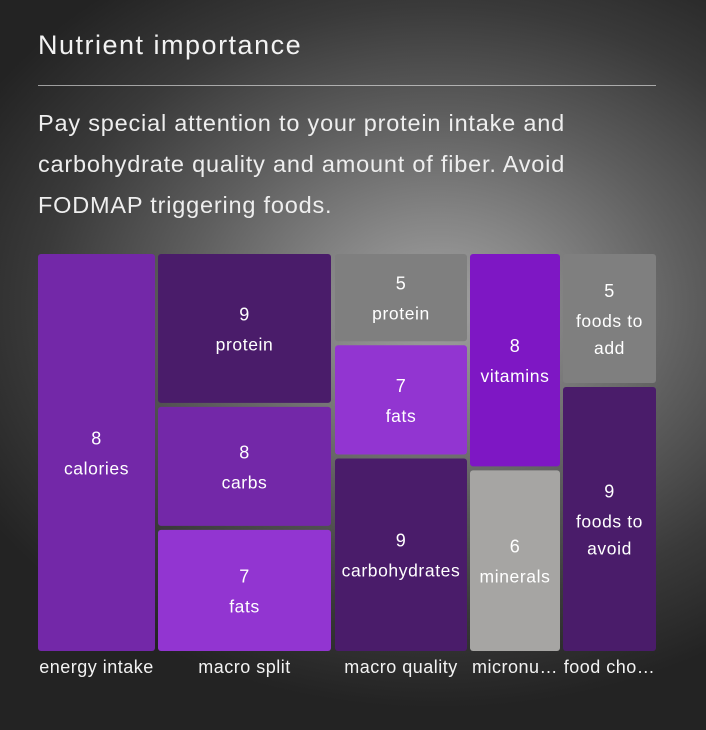 Image resolution: width=706 pixels, height=730 pixels. Describe the element at coordinates (96, 667) in the screenshot. I see `group-label-energy-intake: energy intake` at that location.